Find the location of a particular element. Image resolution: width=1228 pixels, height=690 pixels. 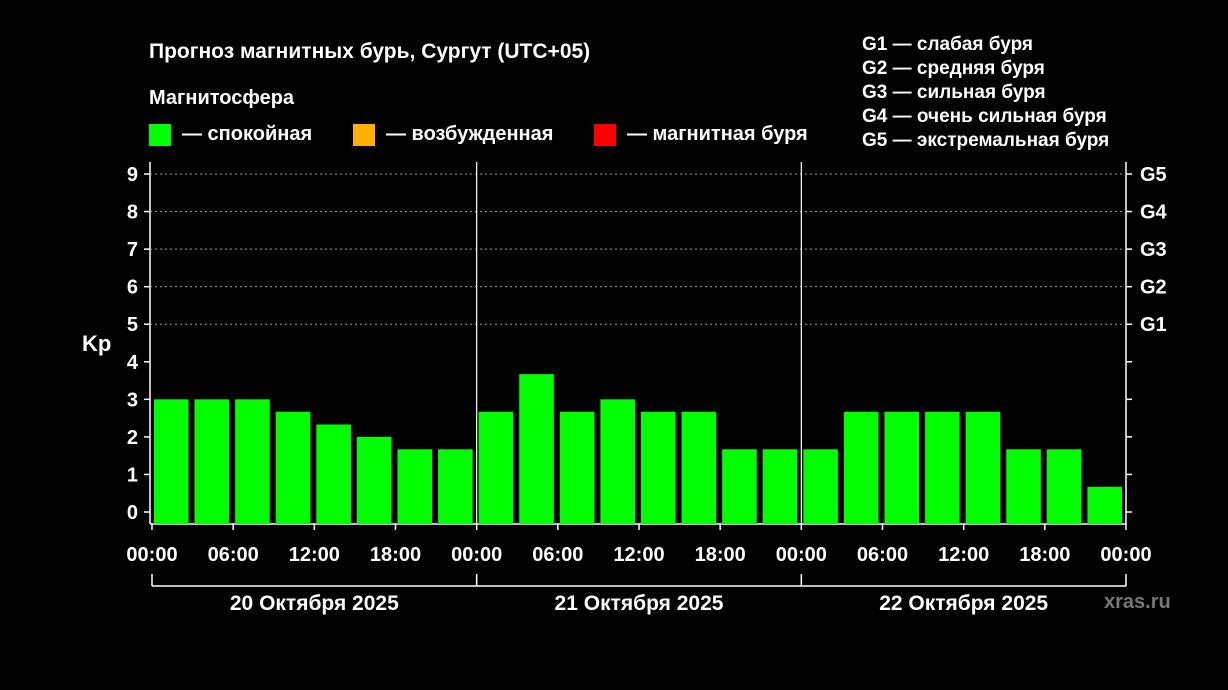

storm-level-label: G1 is located at coordinates (1153, 325).